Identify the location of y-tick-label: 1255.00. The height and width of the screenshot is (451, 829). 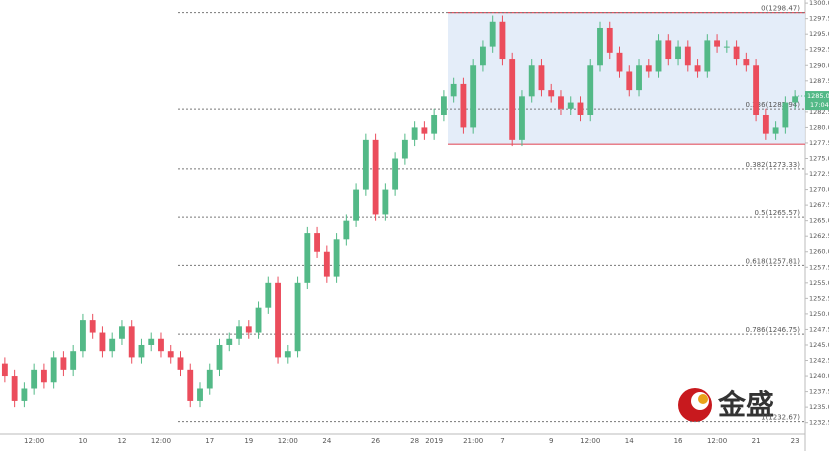
(819, 283).